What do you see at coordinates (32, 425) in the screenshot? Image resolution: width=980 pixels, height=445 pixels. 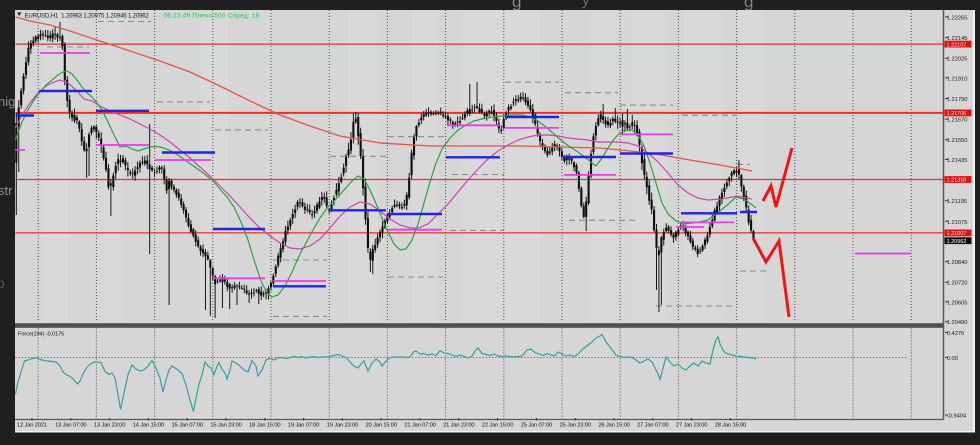 I see `svg-text: 12 Jan 2021` at bounding box center [32, 425].